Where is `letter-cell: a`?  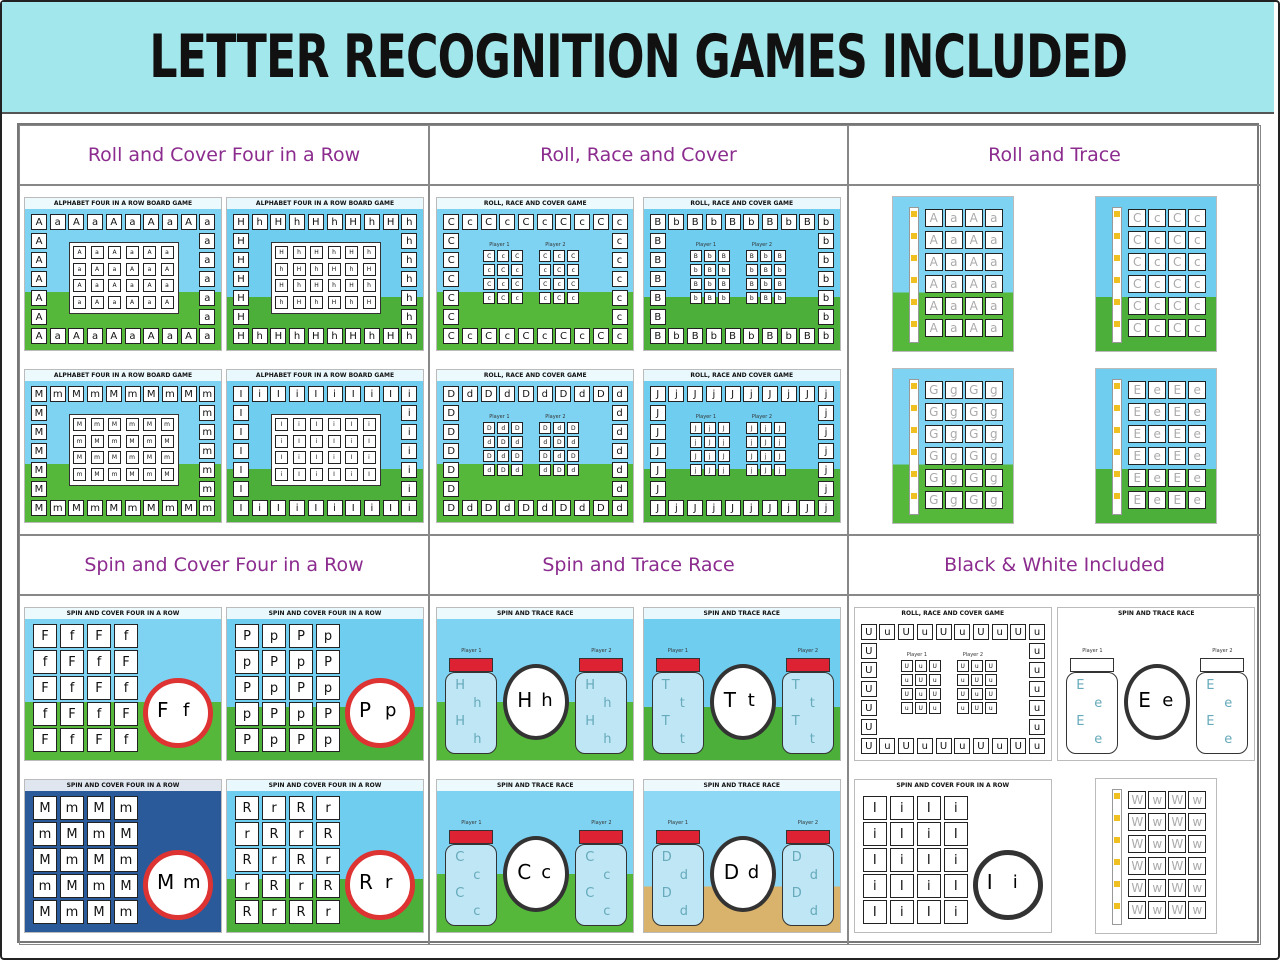
letter-cell: a is located at coordinates (169, 222).